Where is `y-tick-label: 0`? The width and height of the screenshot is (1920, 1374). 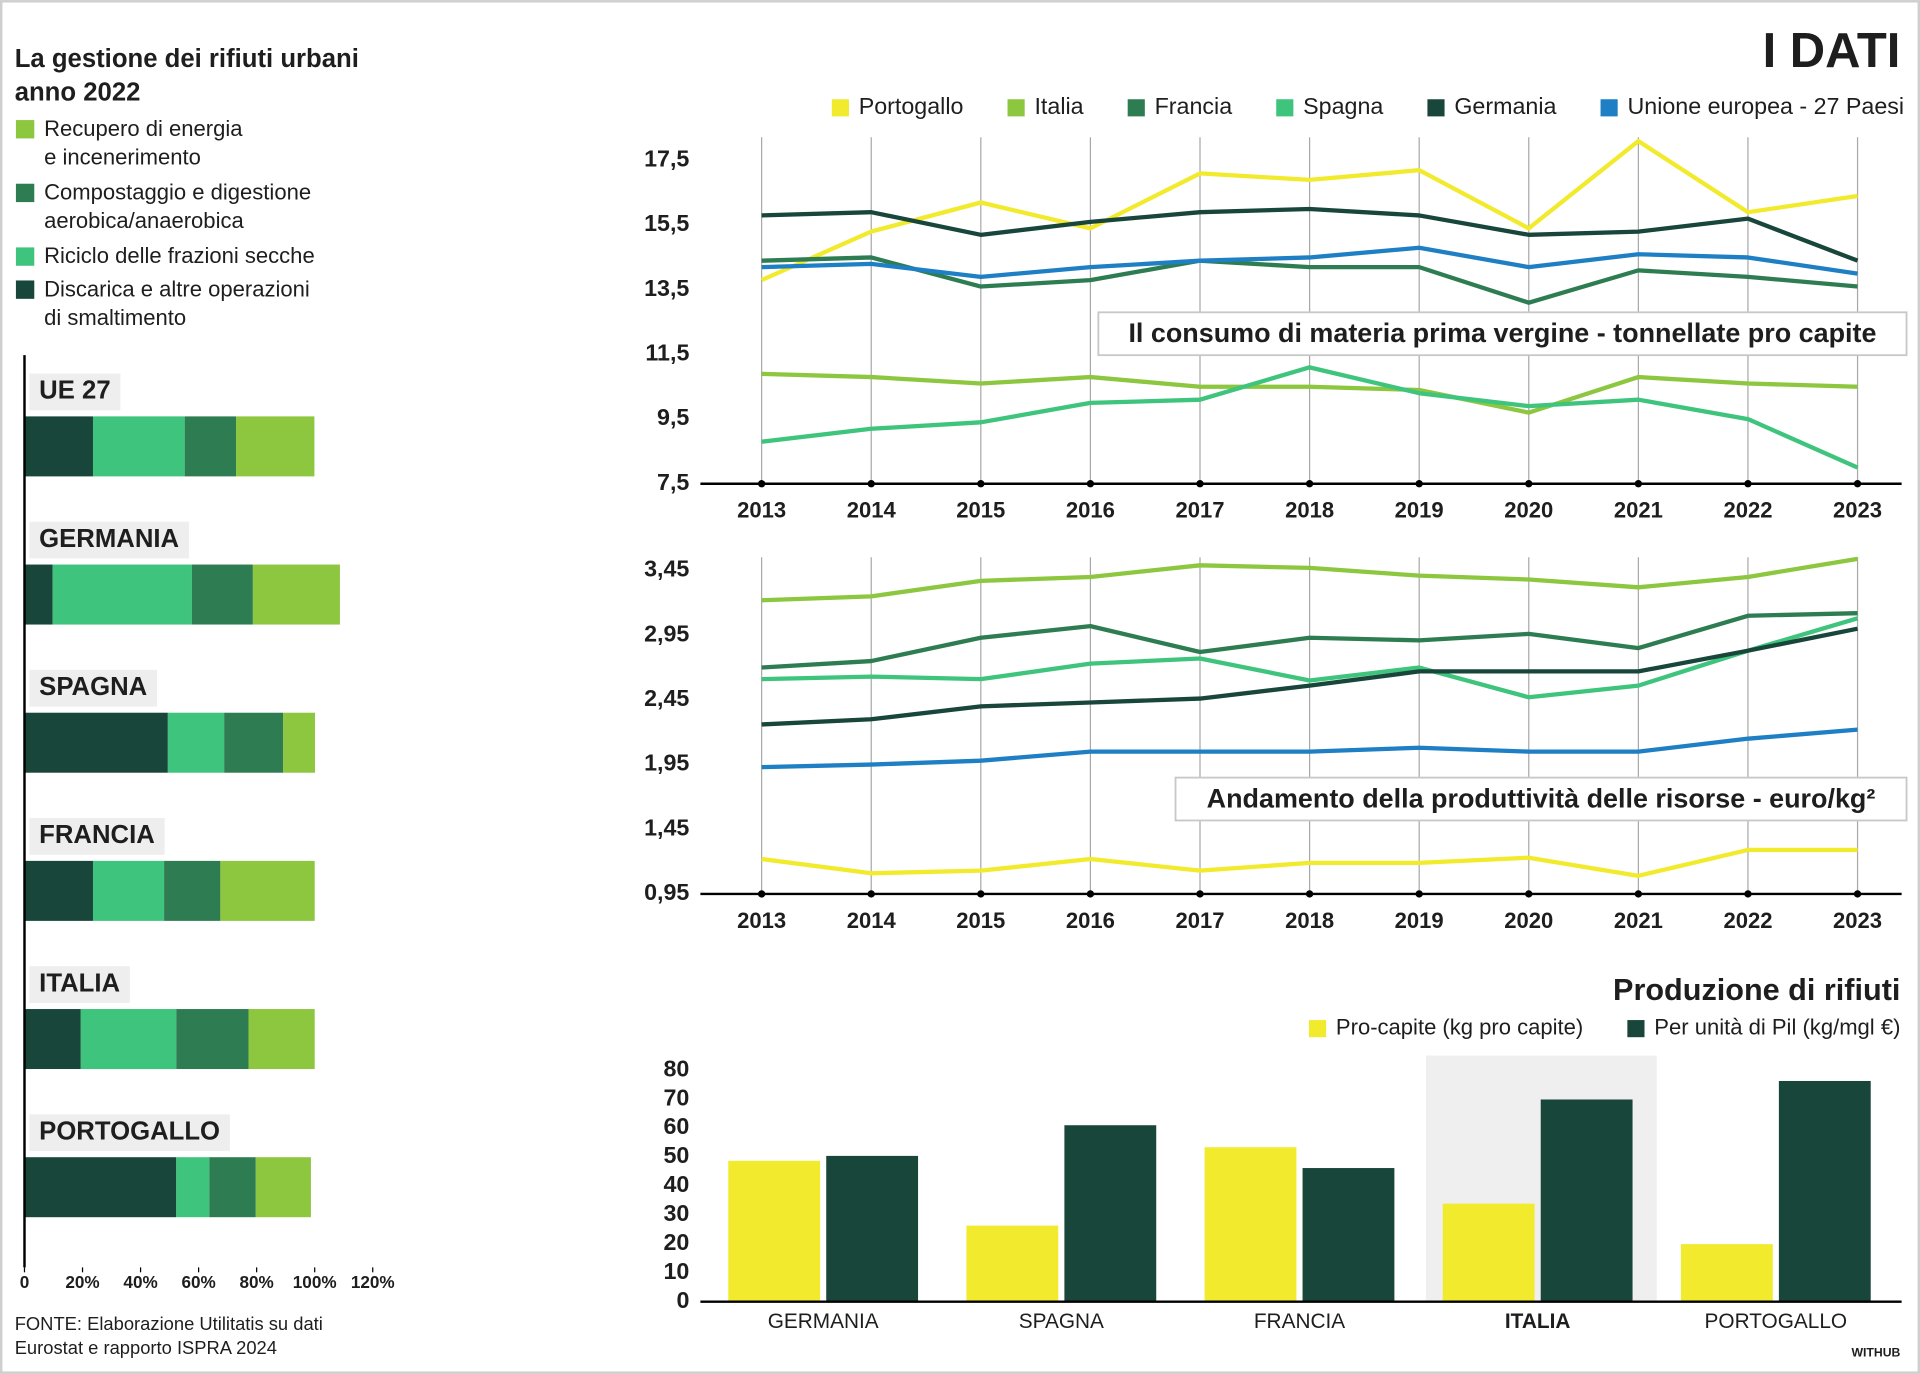 y-tick-label: 0 is located at coordinates (682, 1300).